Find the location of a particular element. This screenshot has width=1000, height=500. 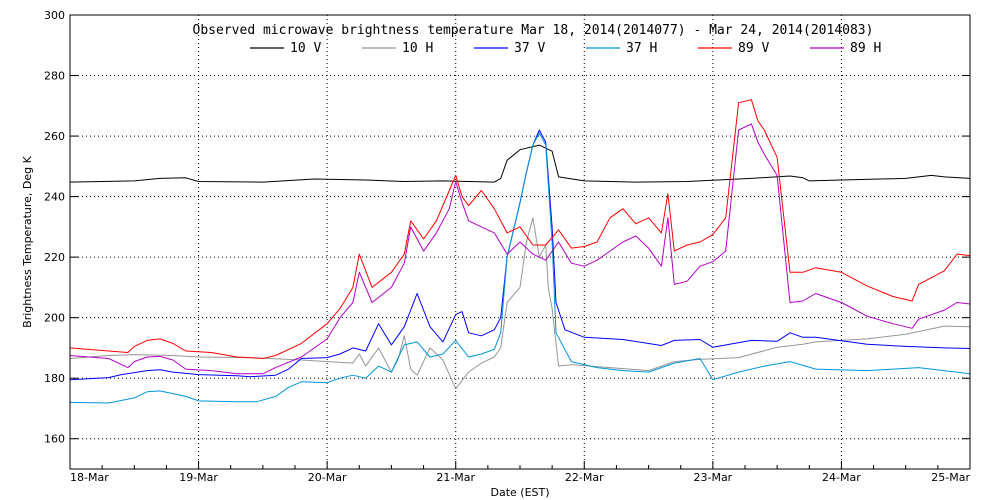

y-tick-label: 280 is located at coordinates (54, 76).